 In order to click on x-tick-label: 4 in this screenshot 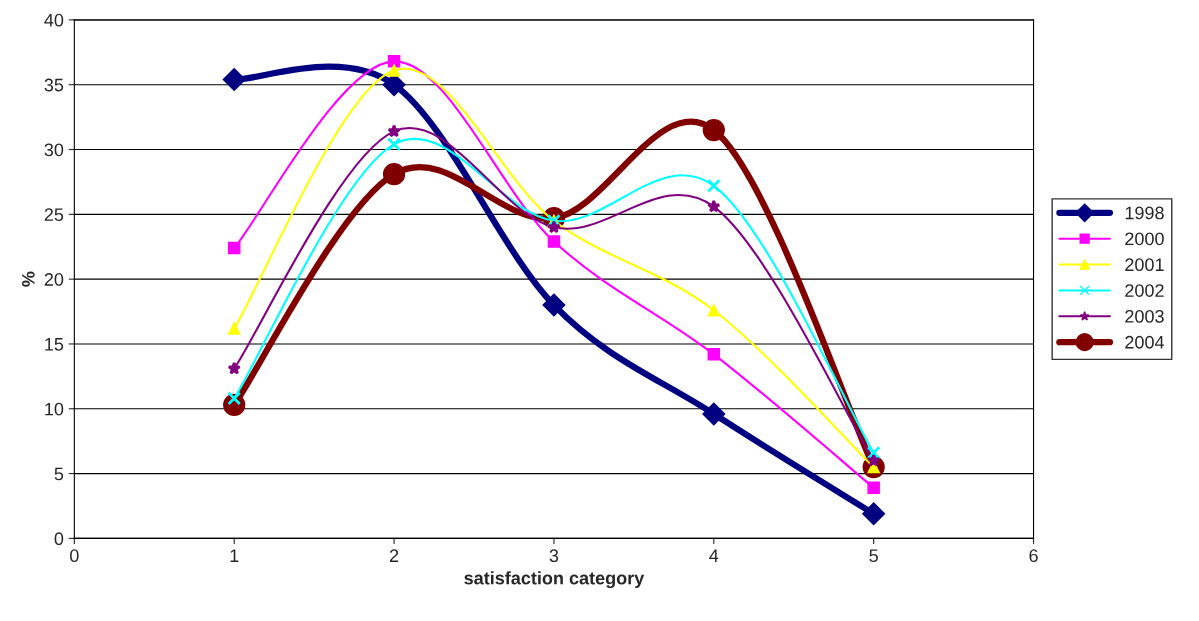, I will do `click(714, 555)`.